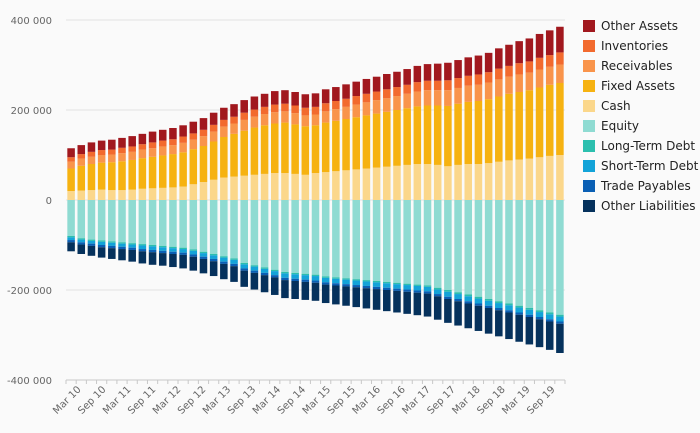  I want to click on legend-label: Other Assets, so click(639, 26).